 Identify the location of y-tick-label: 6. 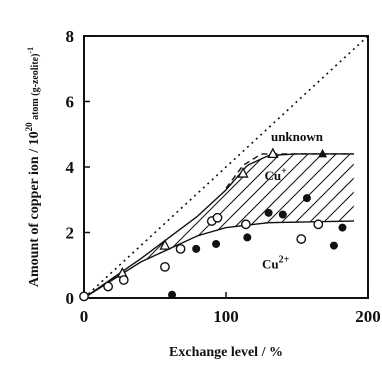
(70, 102).